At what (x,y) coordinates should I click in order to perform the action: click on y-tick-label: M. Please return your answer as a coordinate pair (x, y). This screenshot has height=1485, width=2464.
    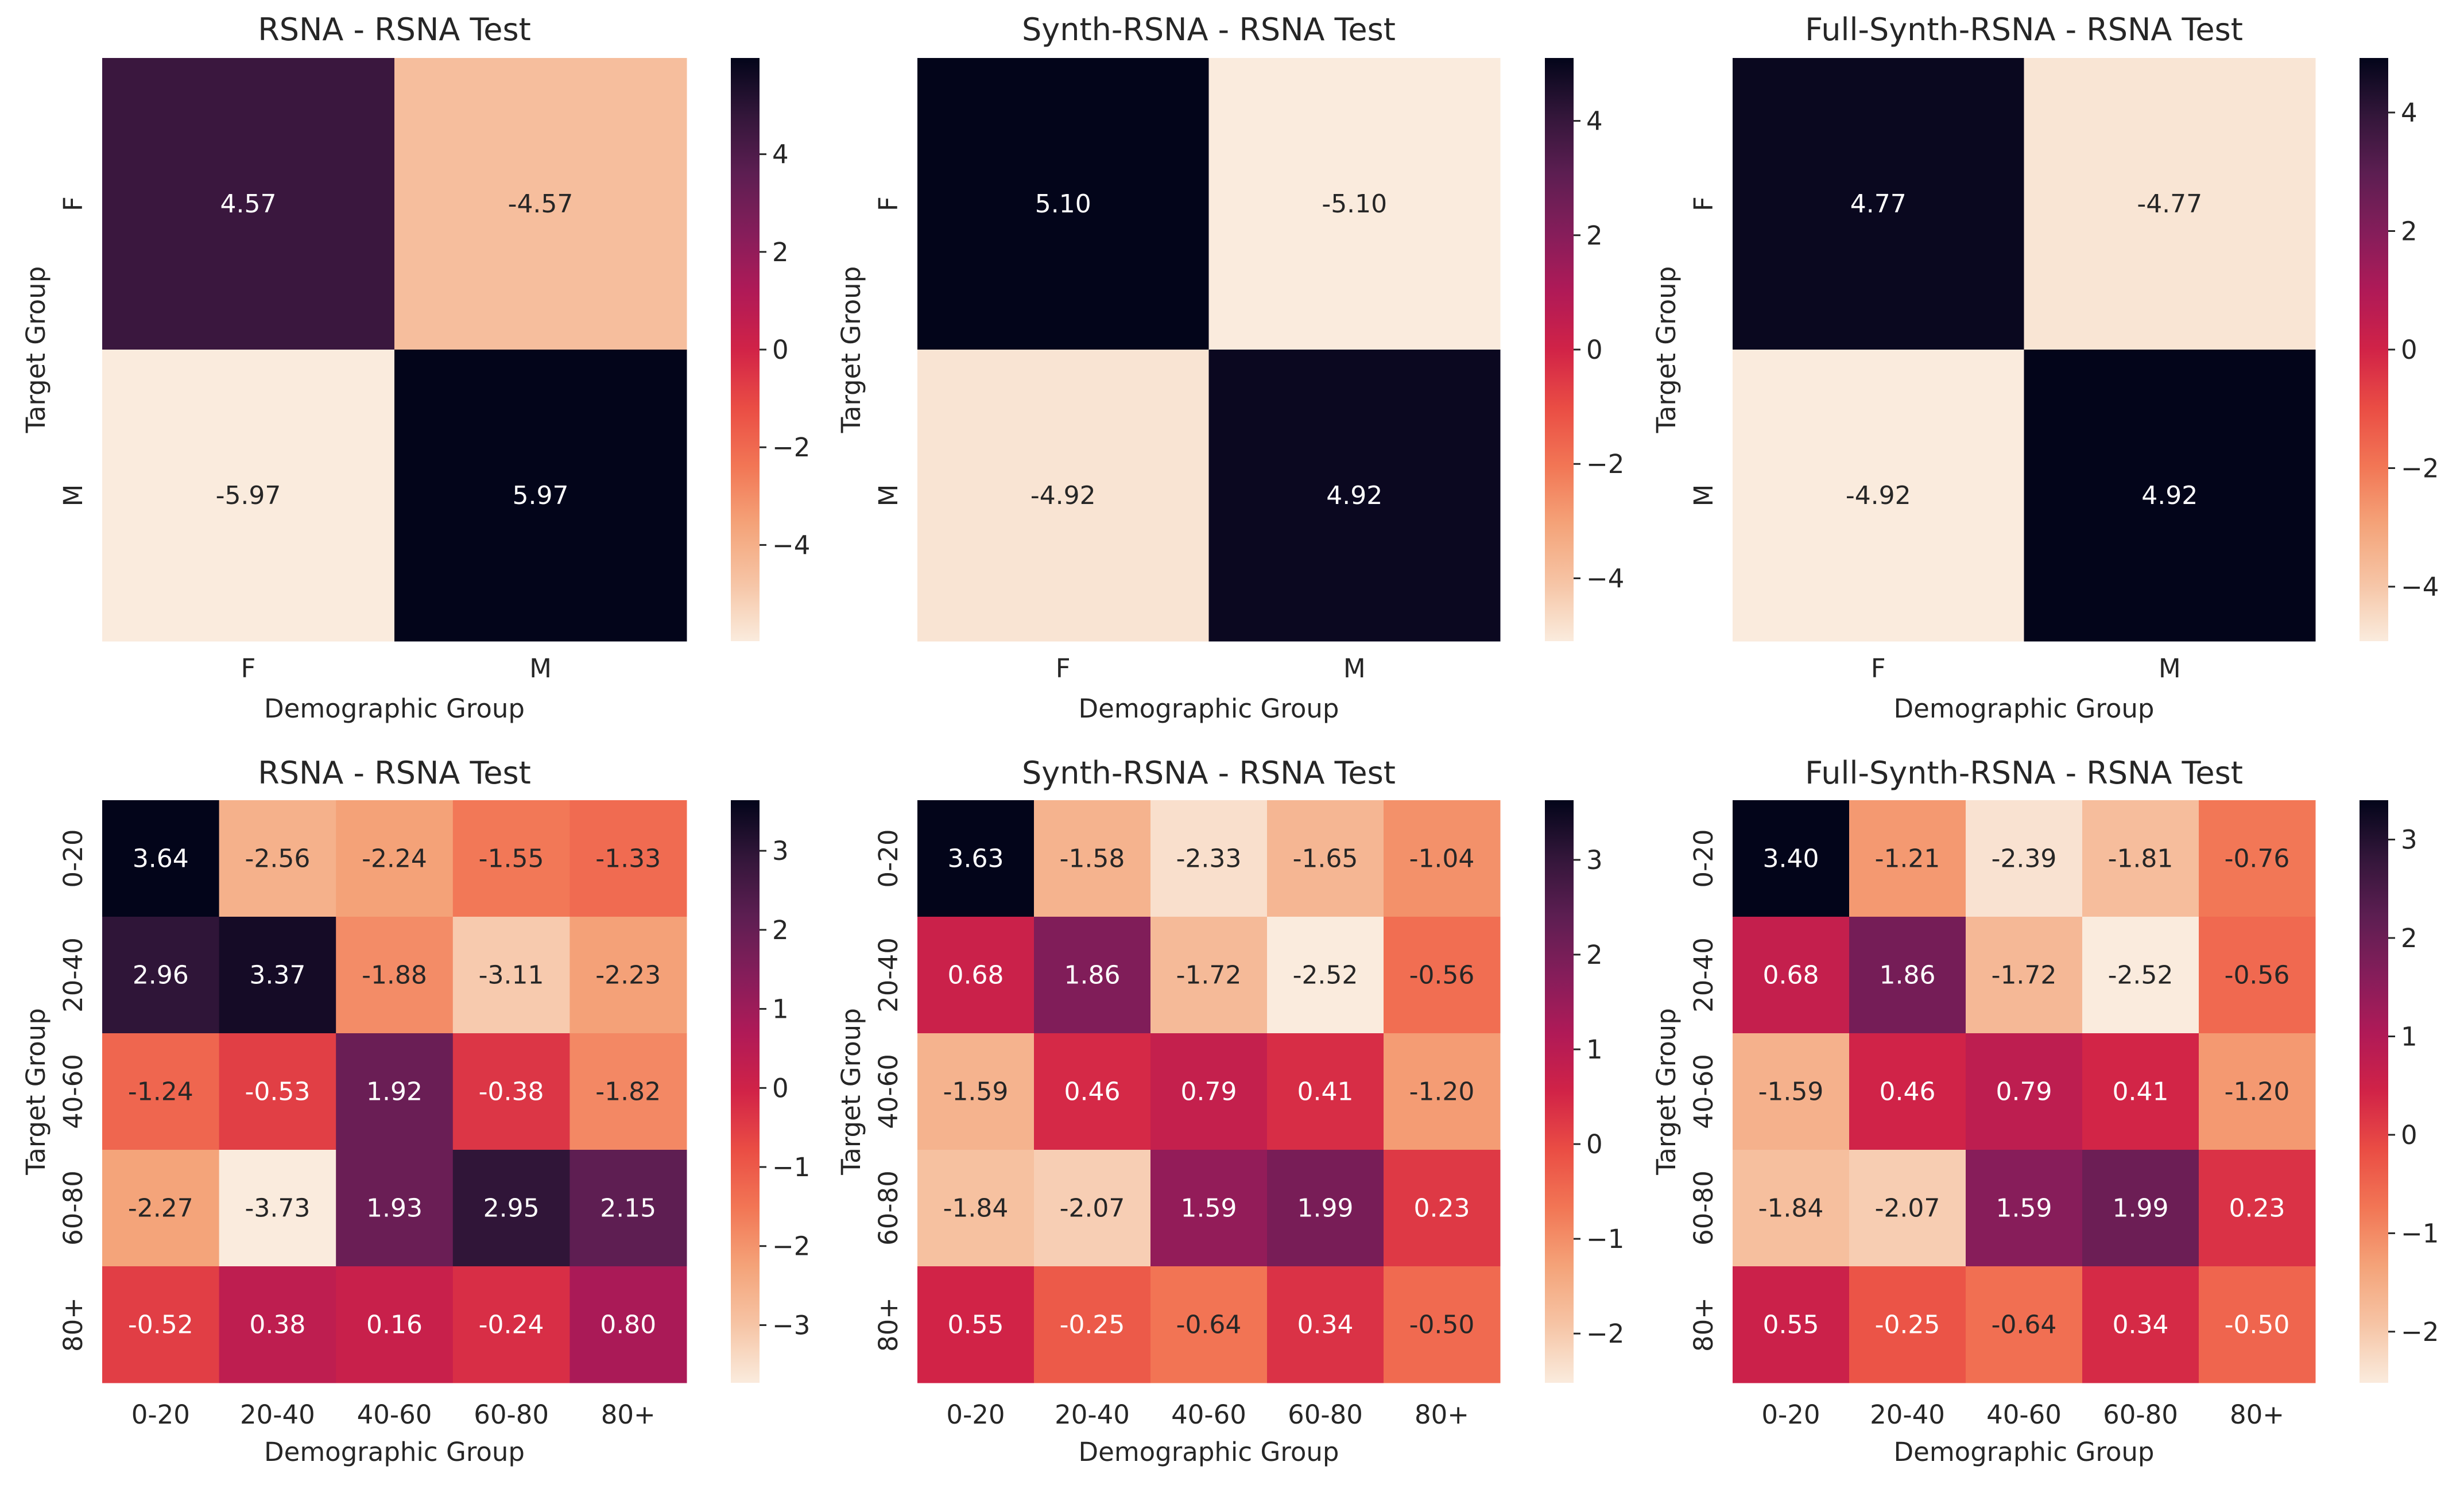
    Looking at the image, I should click on (1703, 495).